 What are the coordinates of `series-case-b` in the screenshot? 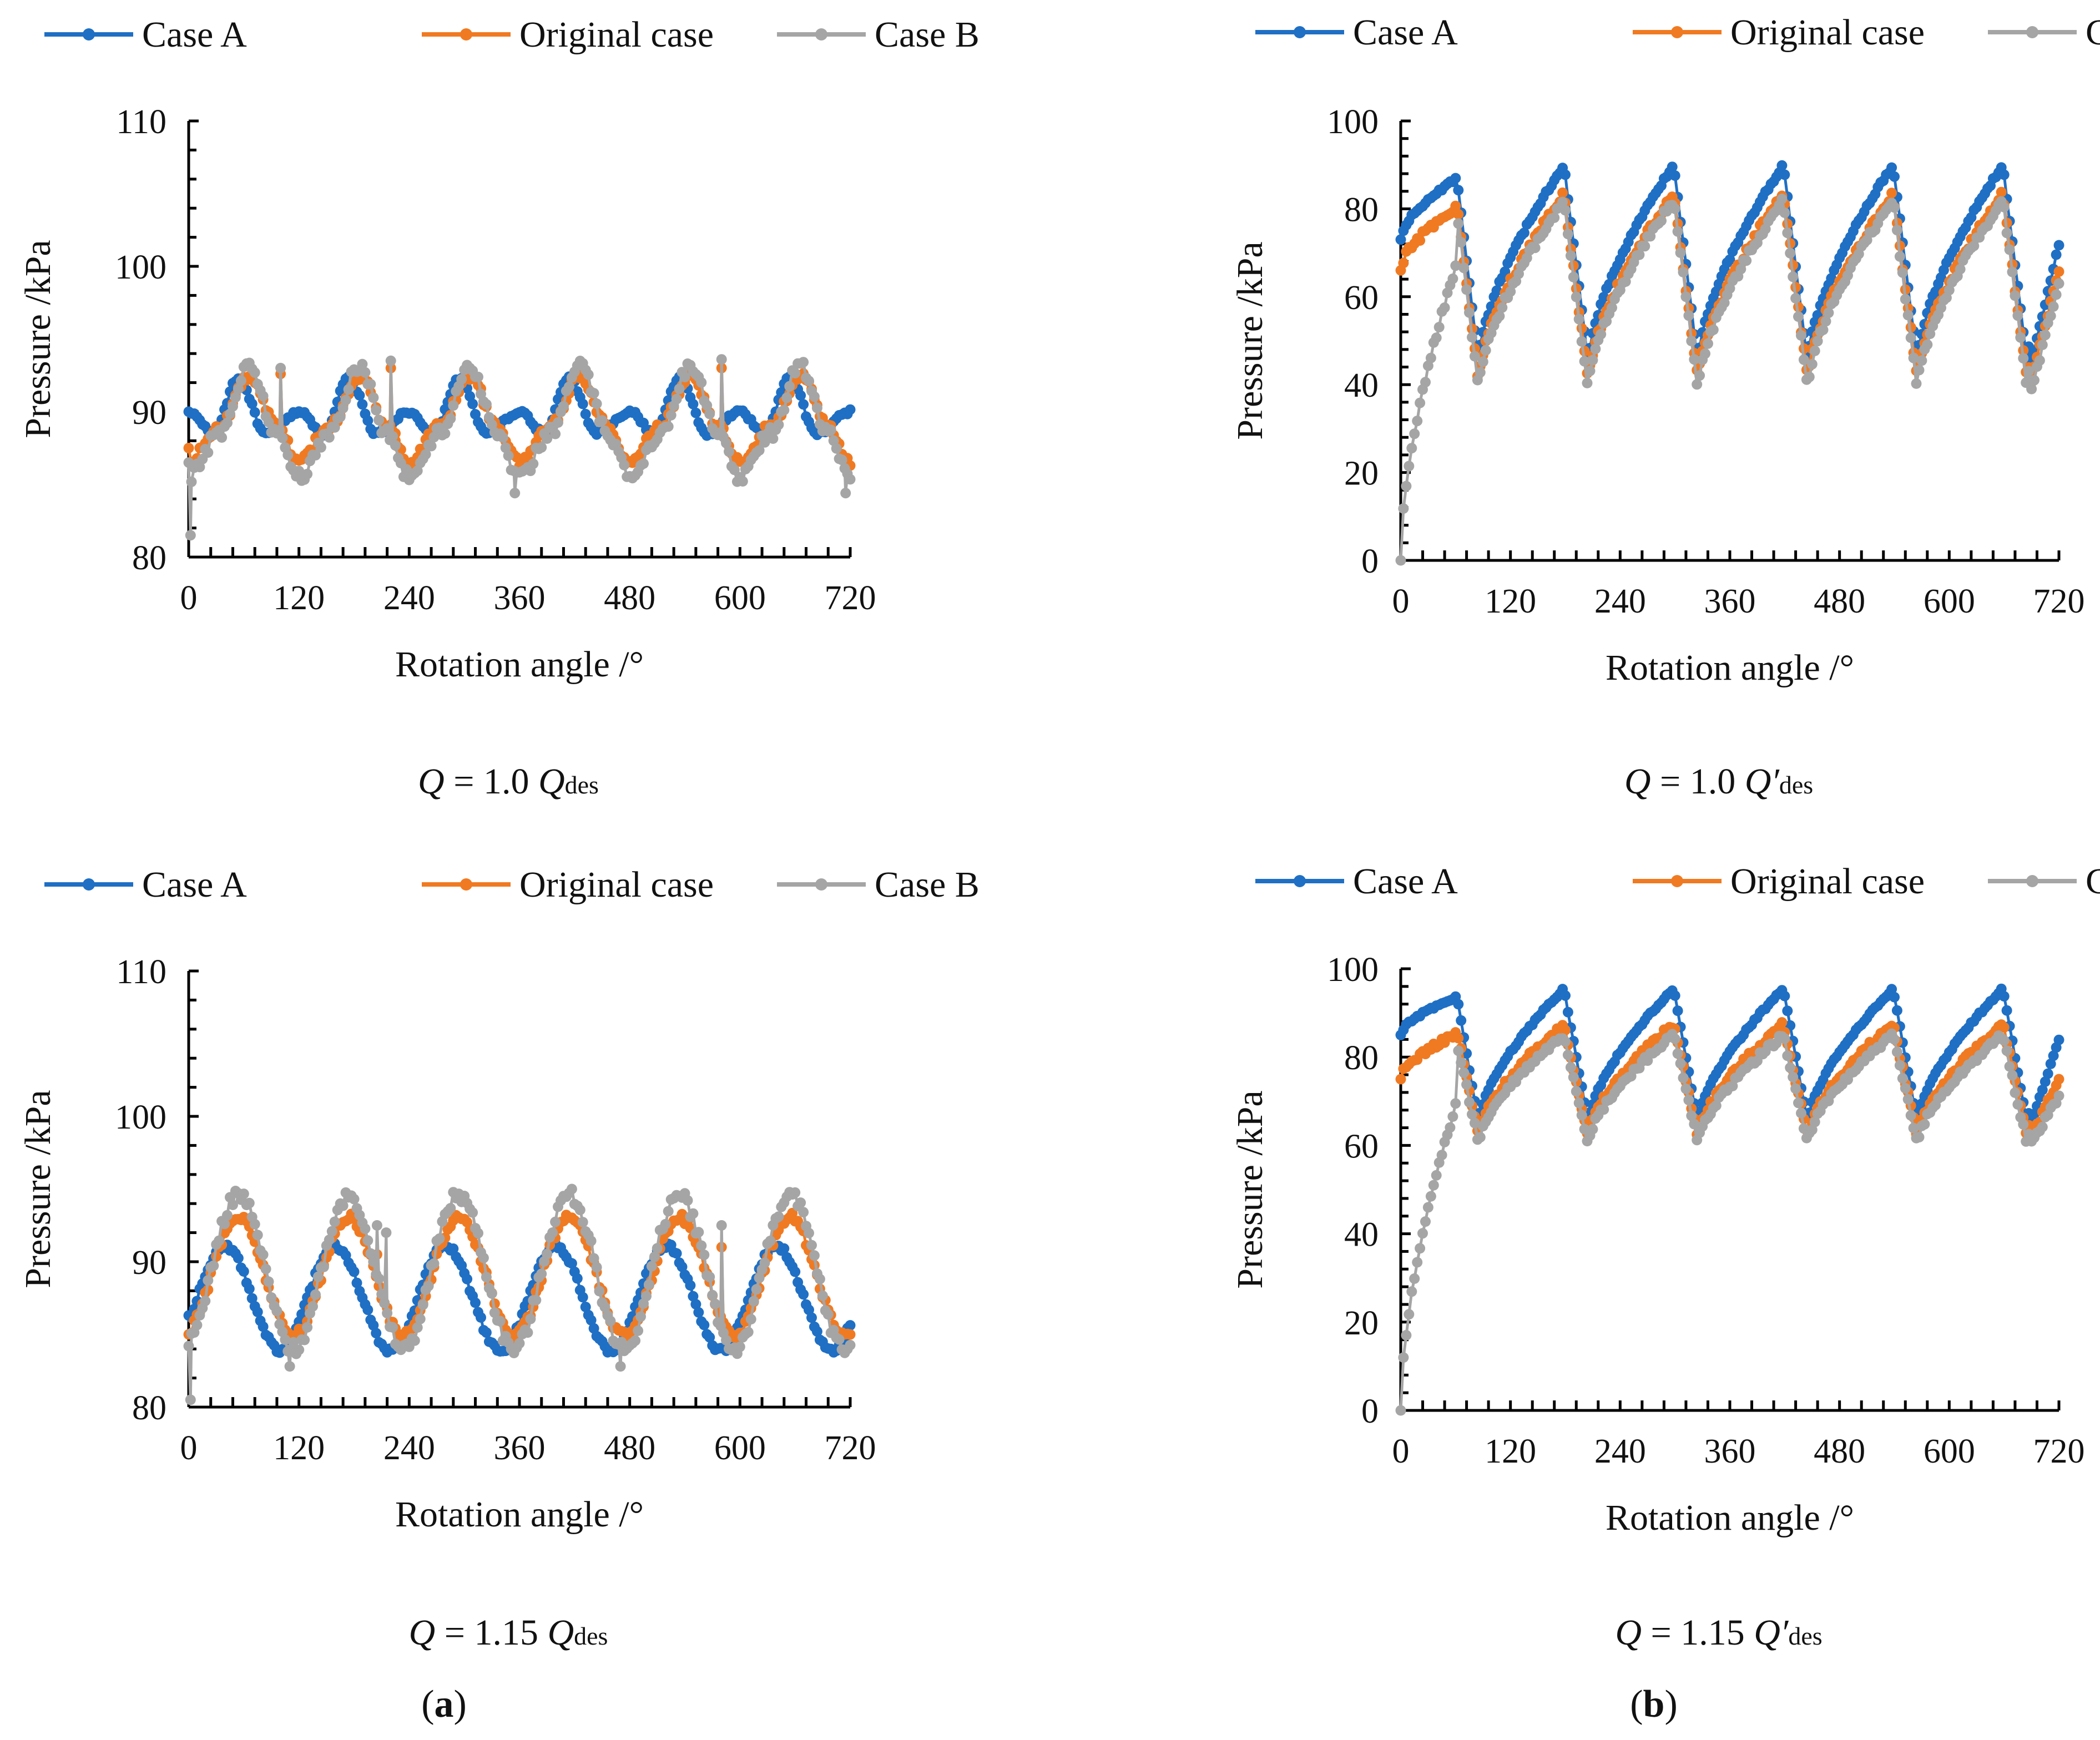 It's located at (1729, 380).